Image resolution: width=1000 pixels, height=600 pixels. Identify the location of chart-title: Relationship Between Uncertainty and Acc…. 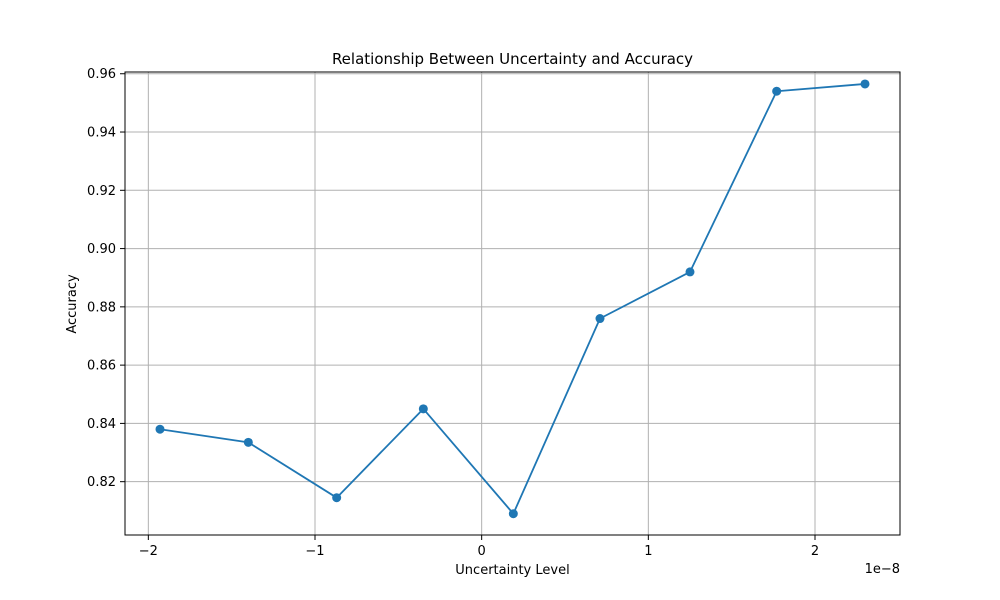
(512, 59).